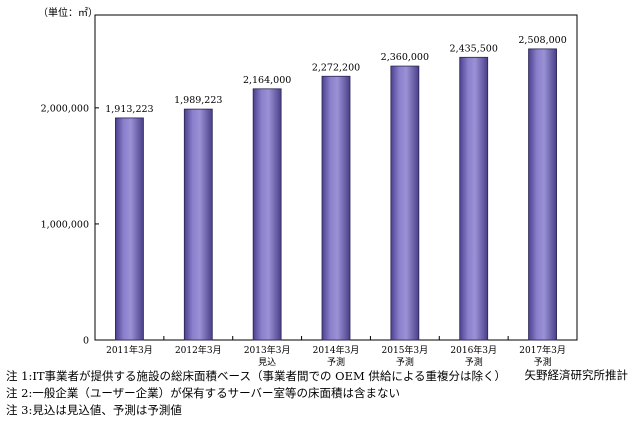  I want to click on source-credit: 矢野経済研究所推計, so click(576, 375).